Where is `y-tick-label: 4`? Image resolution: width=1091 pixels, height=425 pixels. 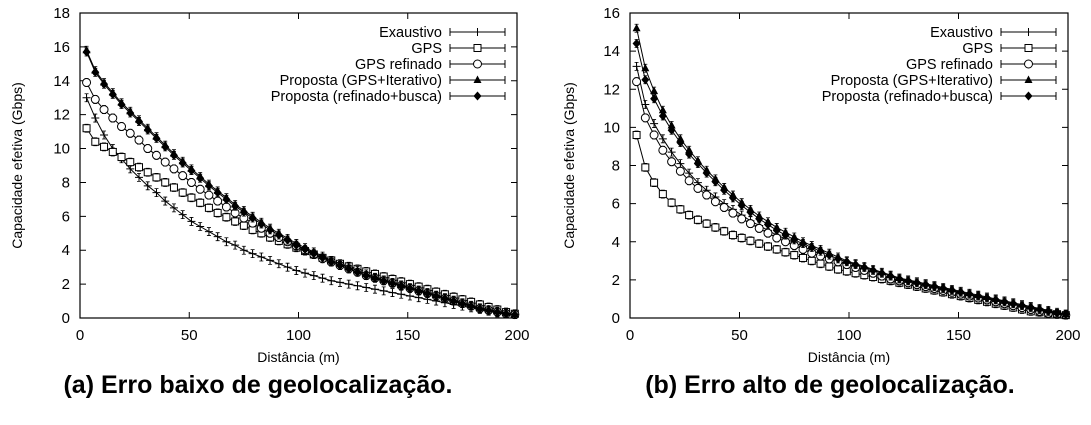 y-tick-label: 4 is located at coordinates (66, 250).